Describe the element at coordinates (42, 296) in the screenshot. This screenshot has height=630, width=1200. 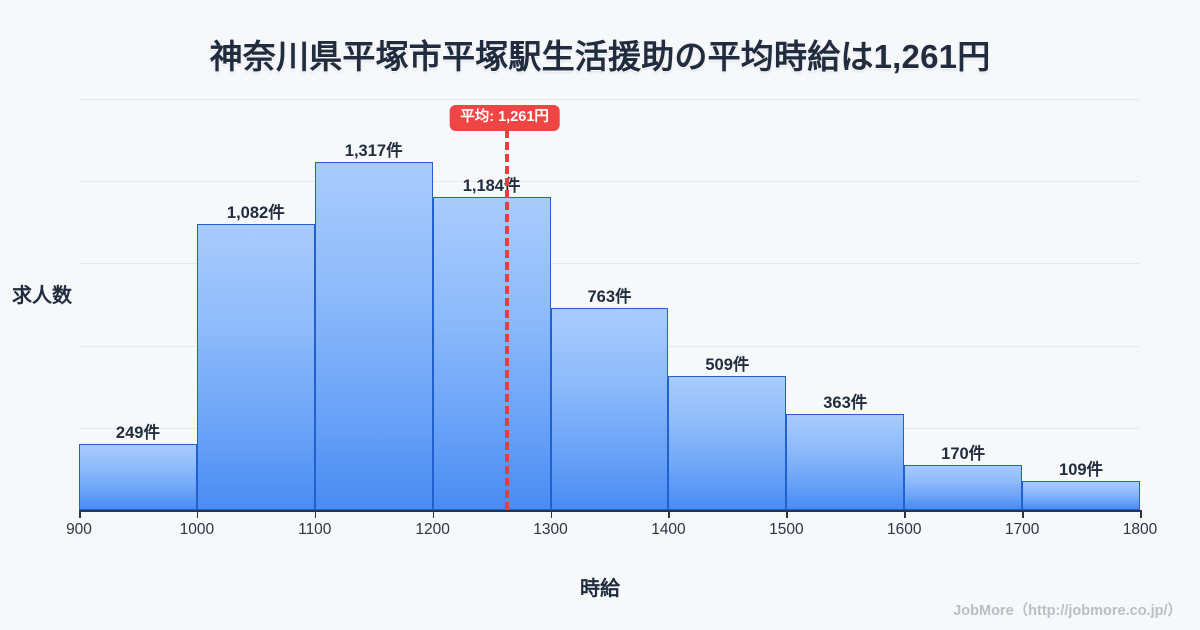
I see `y-axis-title: 求人数` at that location.